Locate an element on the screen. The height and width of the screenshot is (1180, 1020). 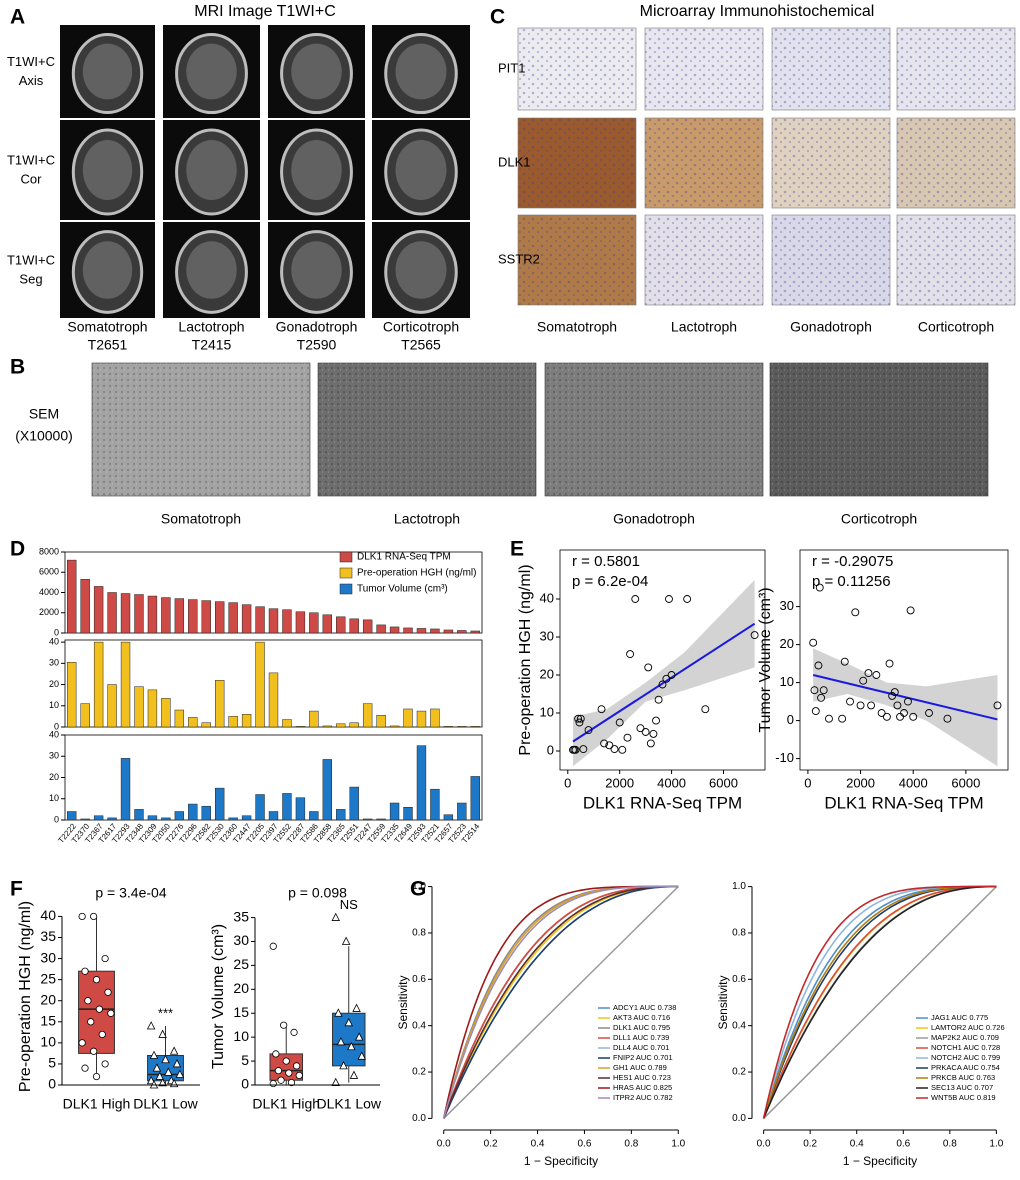
x-tick-label: 1.0 is located at coordinates (996, 1144).